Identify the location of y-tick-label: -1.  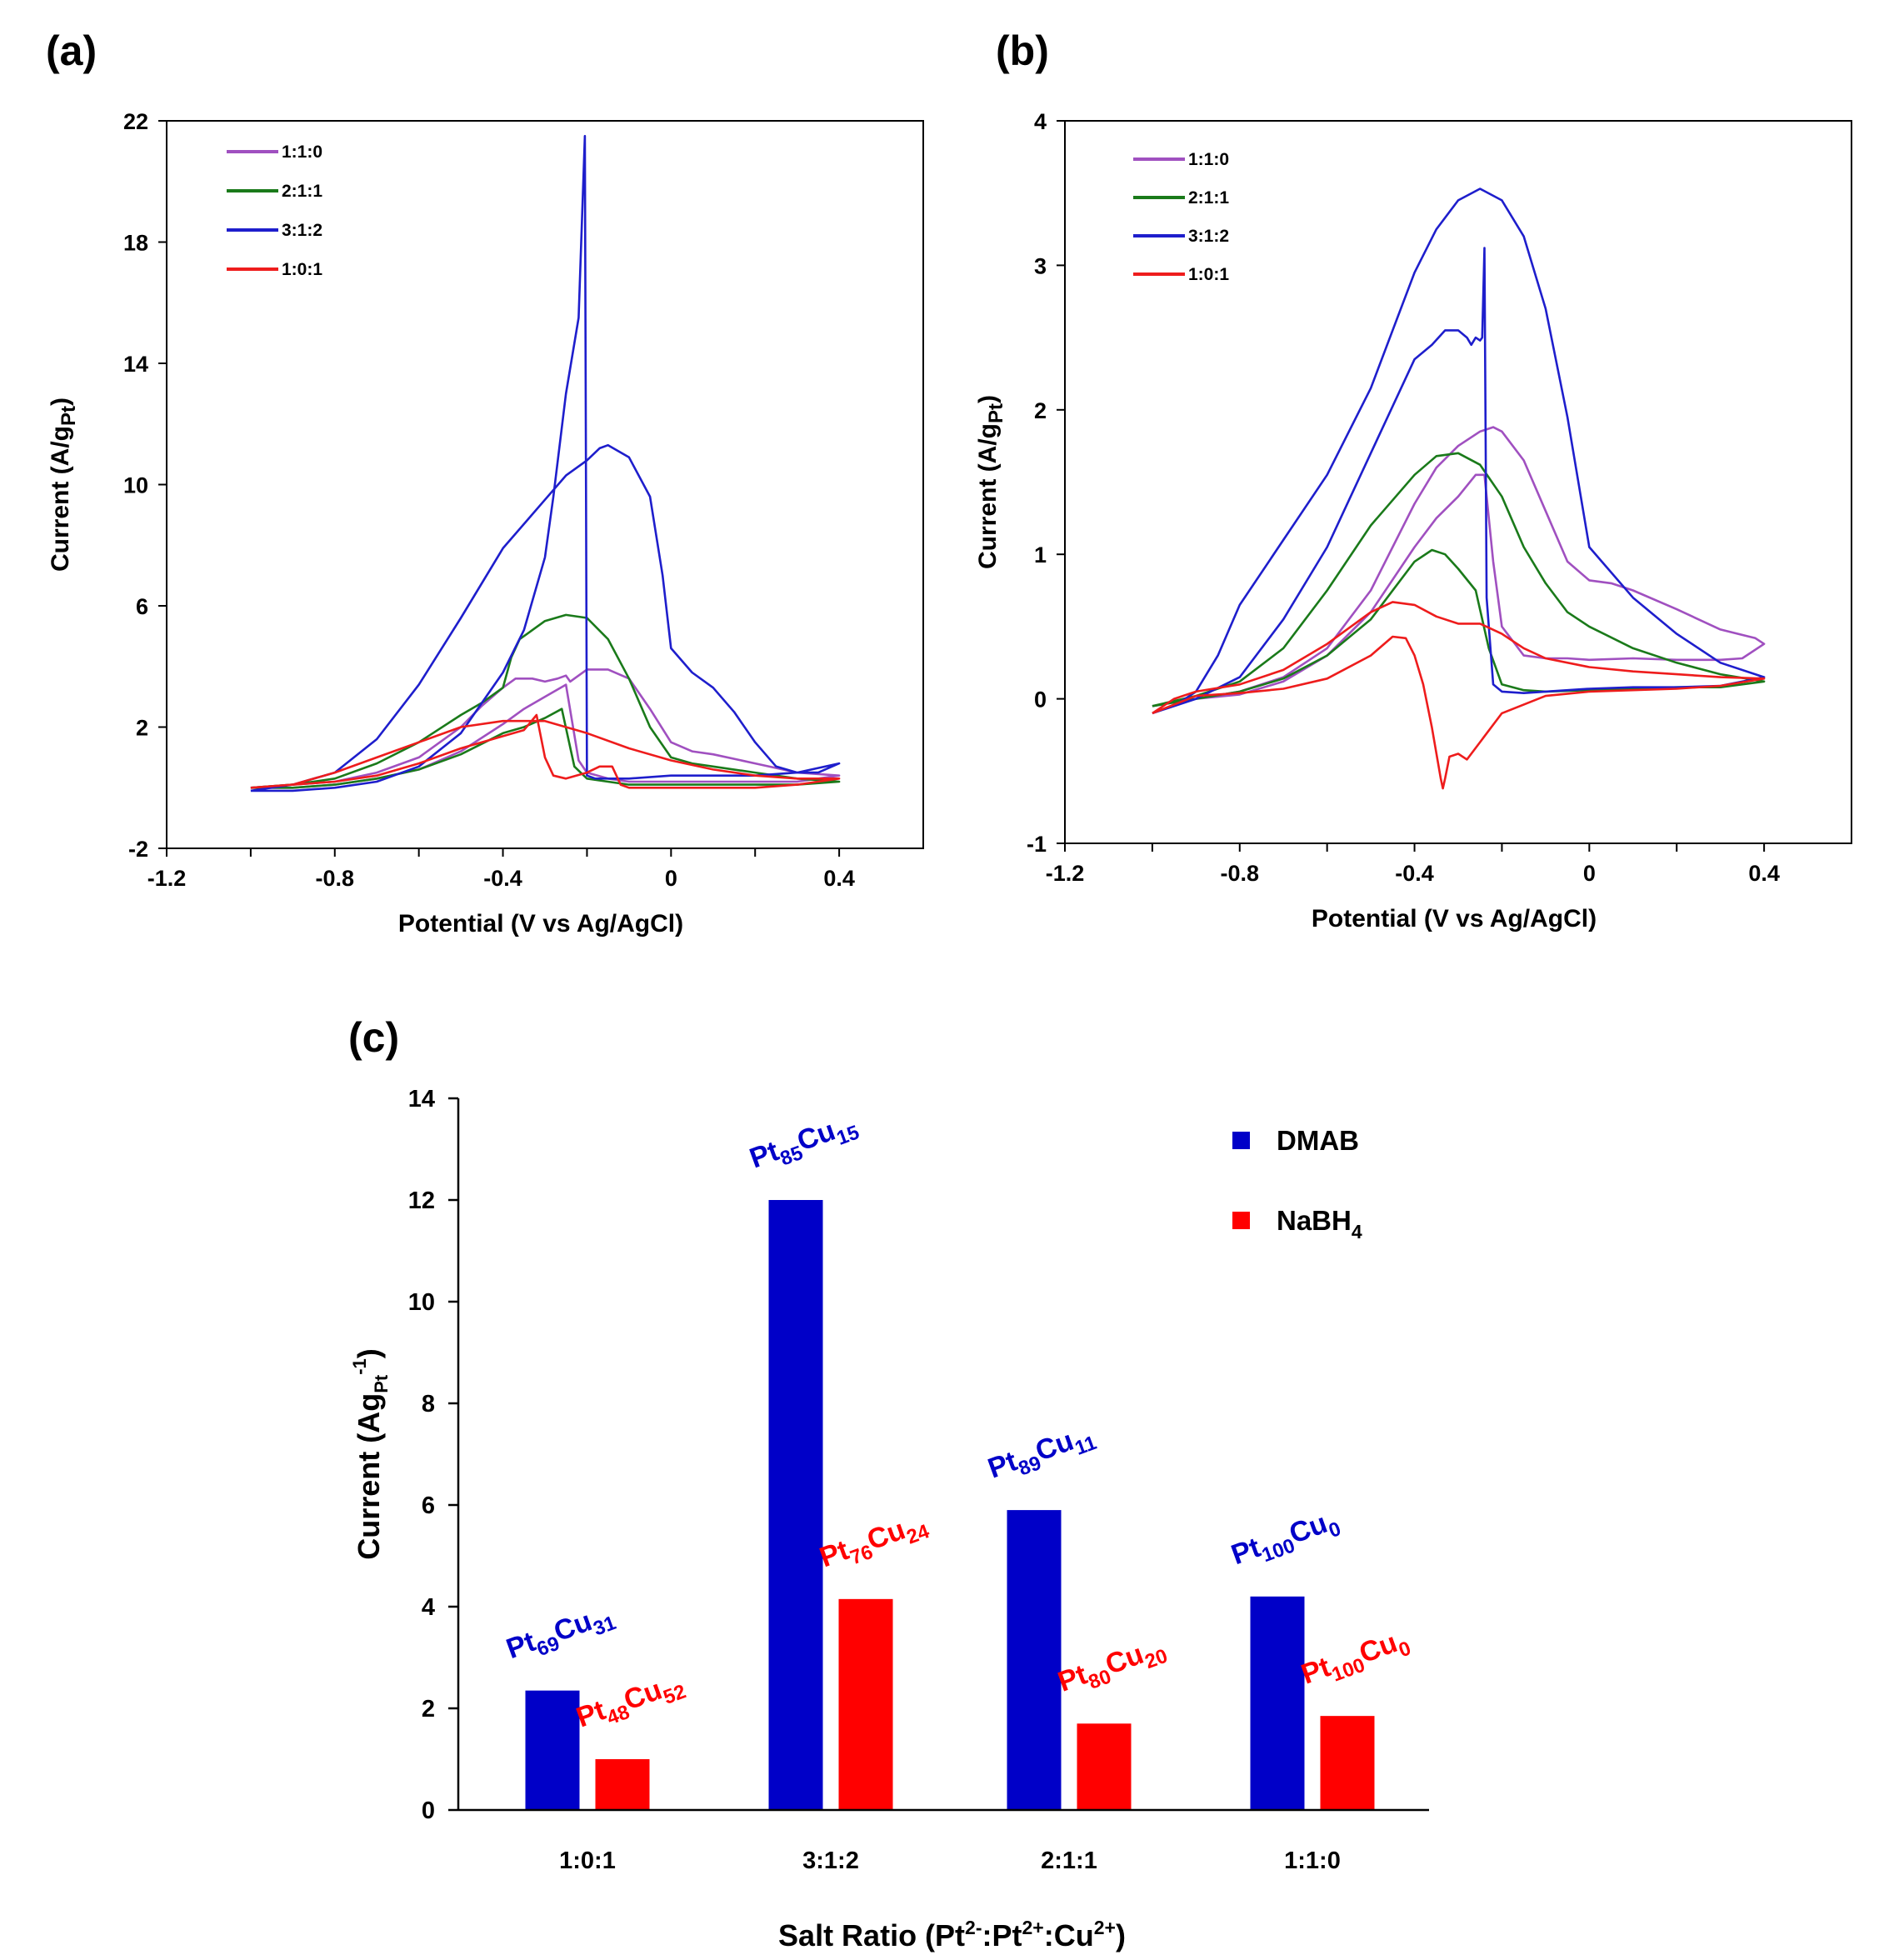
(1037, 844).